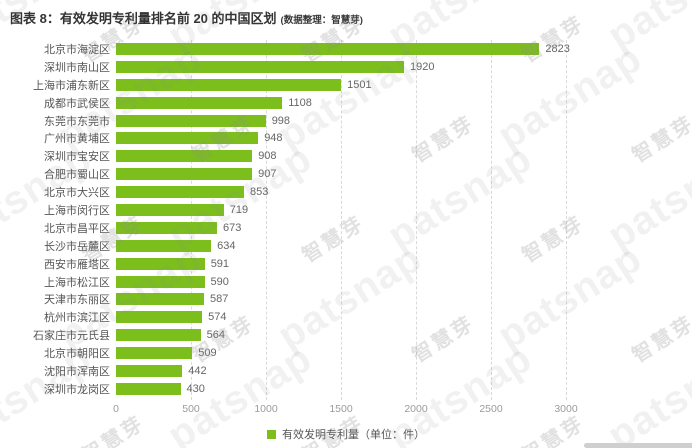 This screenshot has width=692, height=448. What do you see at coordinates (197, 370) in the screenshot?
I see `value-label: 442` at bounding box center [197, 370].